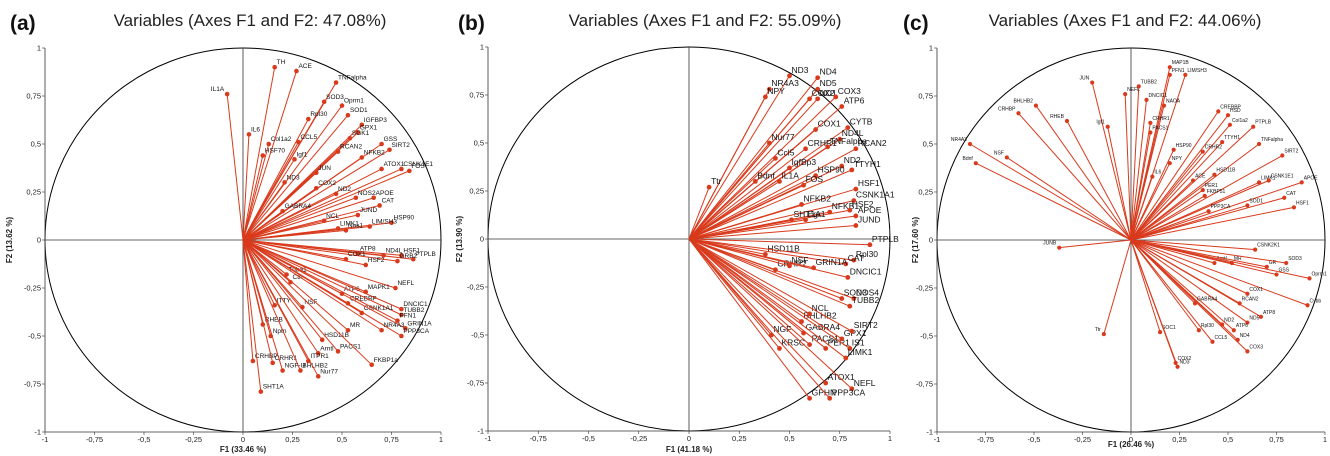 The height and width of the screenshot is (456, 1330). What do you see at coordinates (250, 20) in the screenshot?
I see `chart-title: Variables (Axes F1 and F2: 47.08%)` at bounding box center [250, 20].